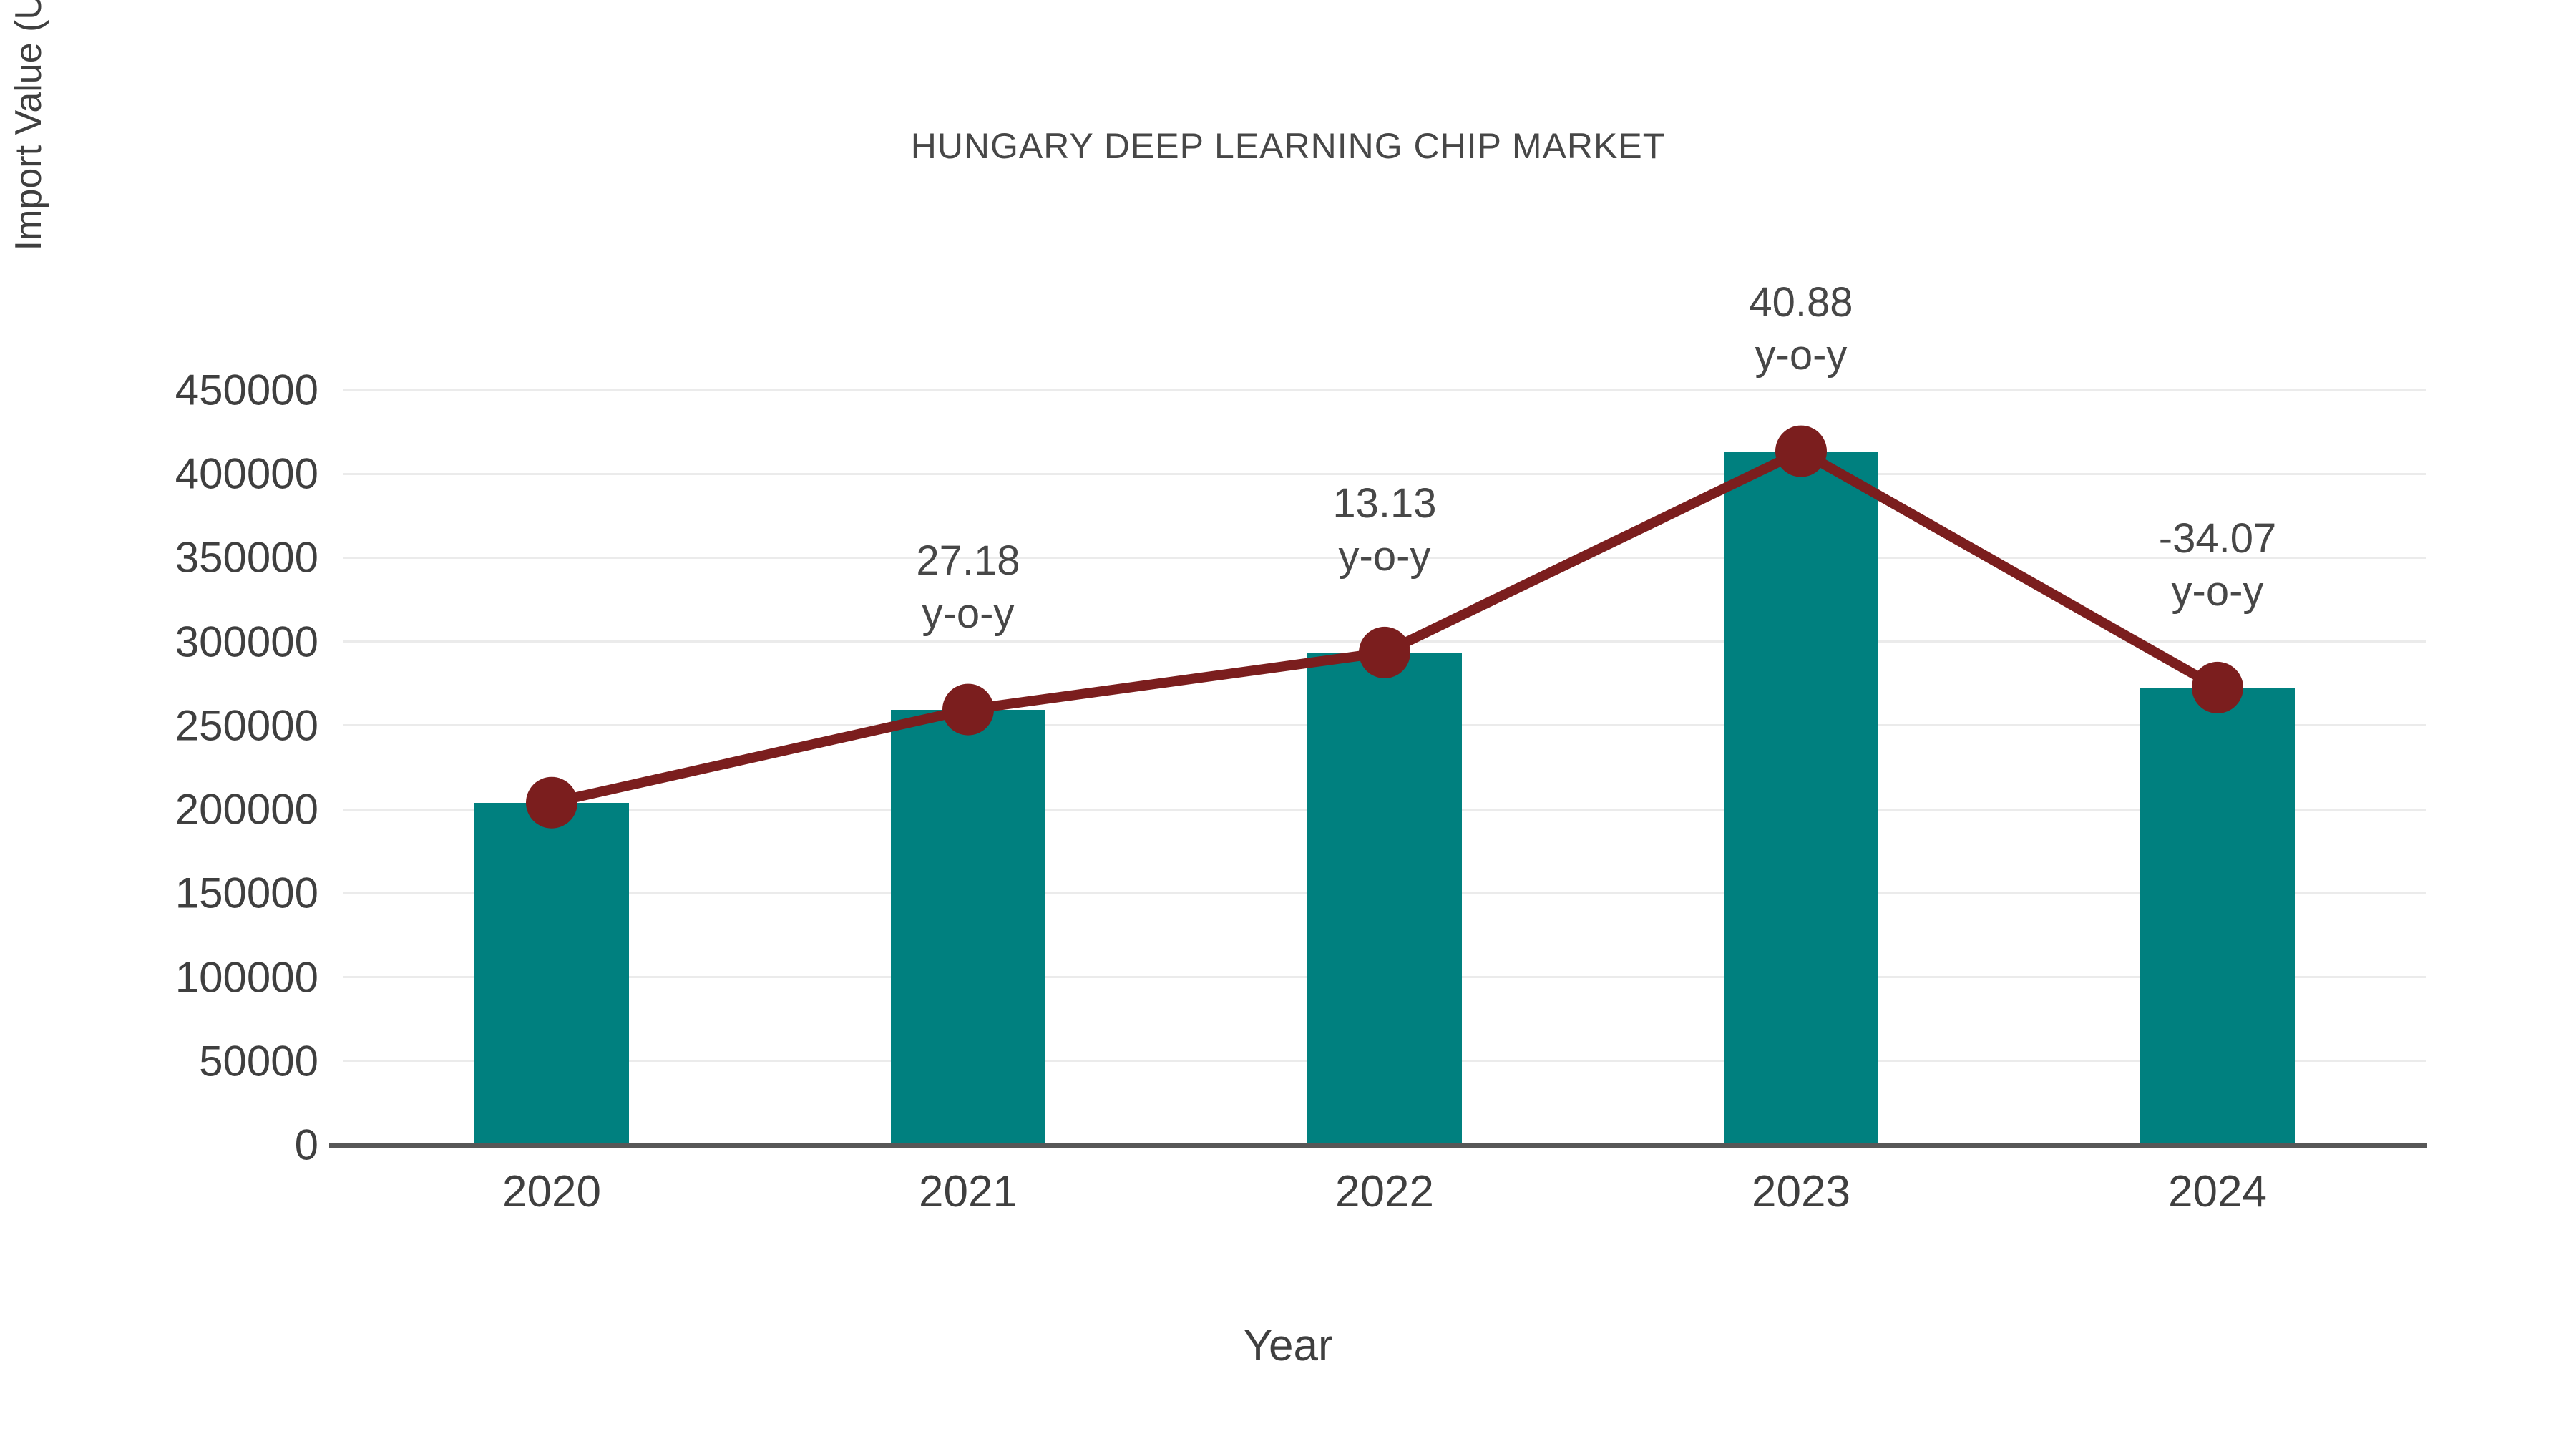 Image resolution: width=2576 pixels, height=1449 pixels. What do you see at coordinates (246, 557) in the screenshot?
I see `y-axis-tick-label: 350000` at bounding box center [246, 557].